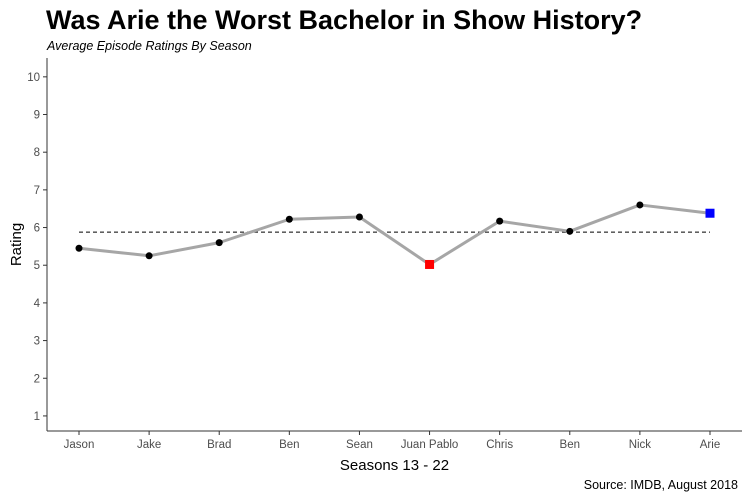 This screenshot has width=750, height=500. Describe the element at coordinates (16, 244) in the screenshot. I see `y-axis-title: Rating` at that location.